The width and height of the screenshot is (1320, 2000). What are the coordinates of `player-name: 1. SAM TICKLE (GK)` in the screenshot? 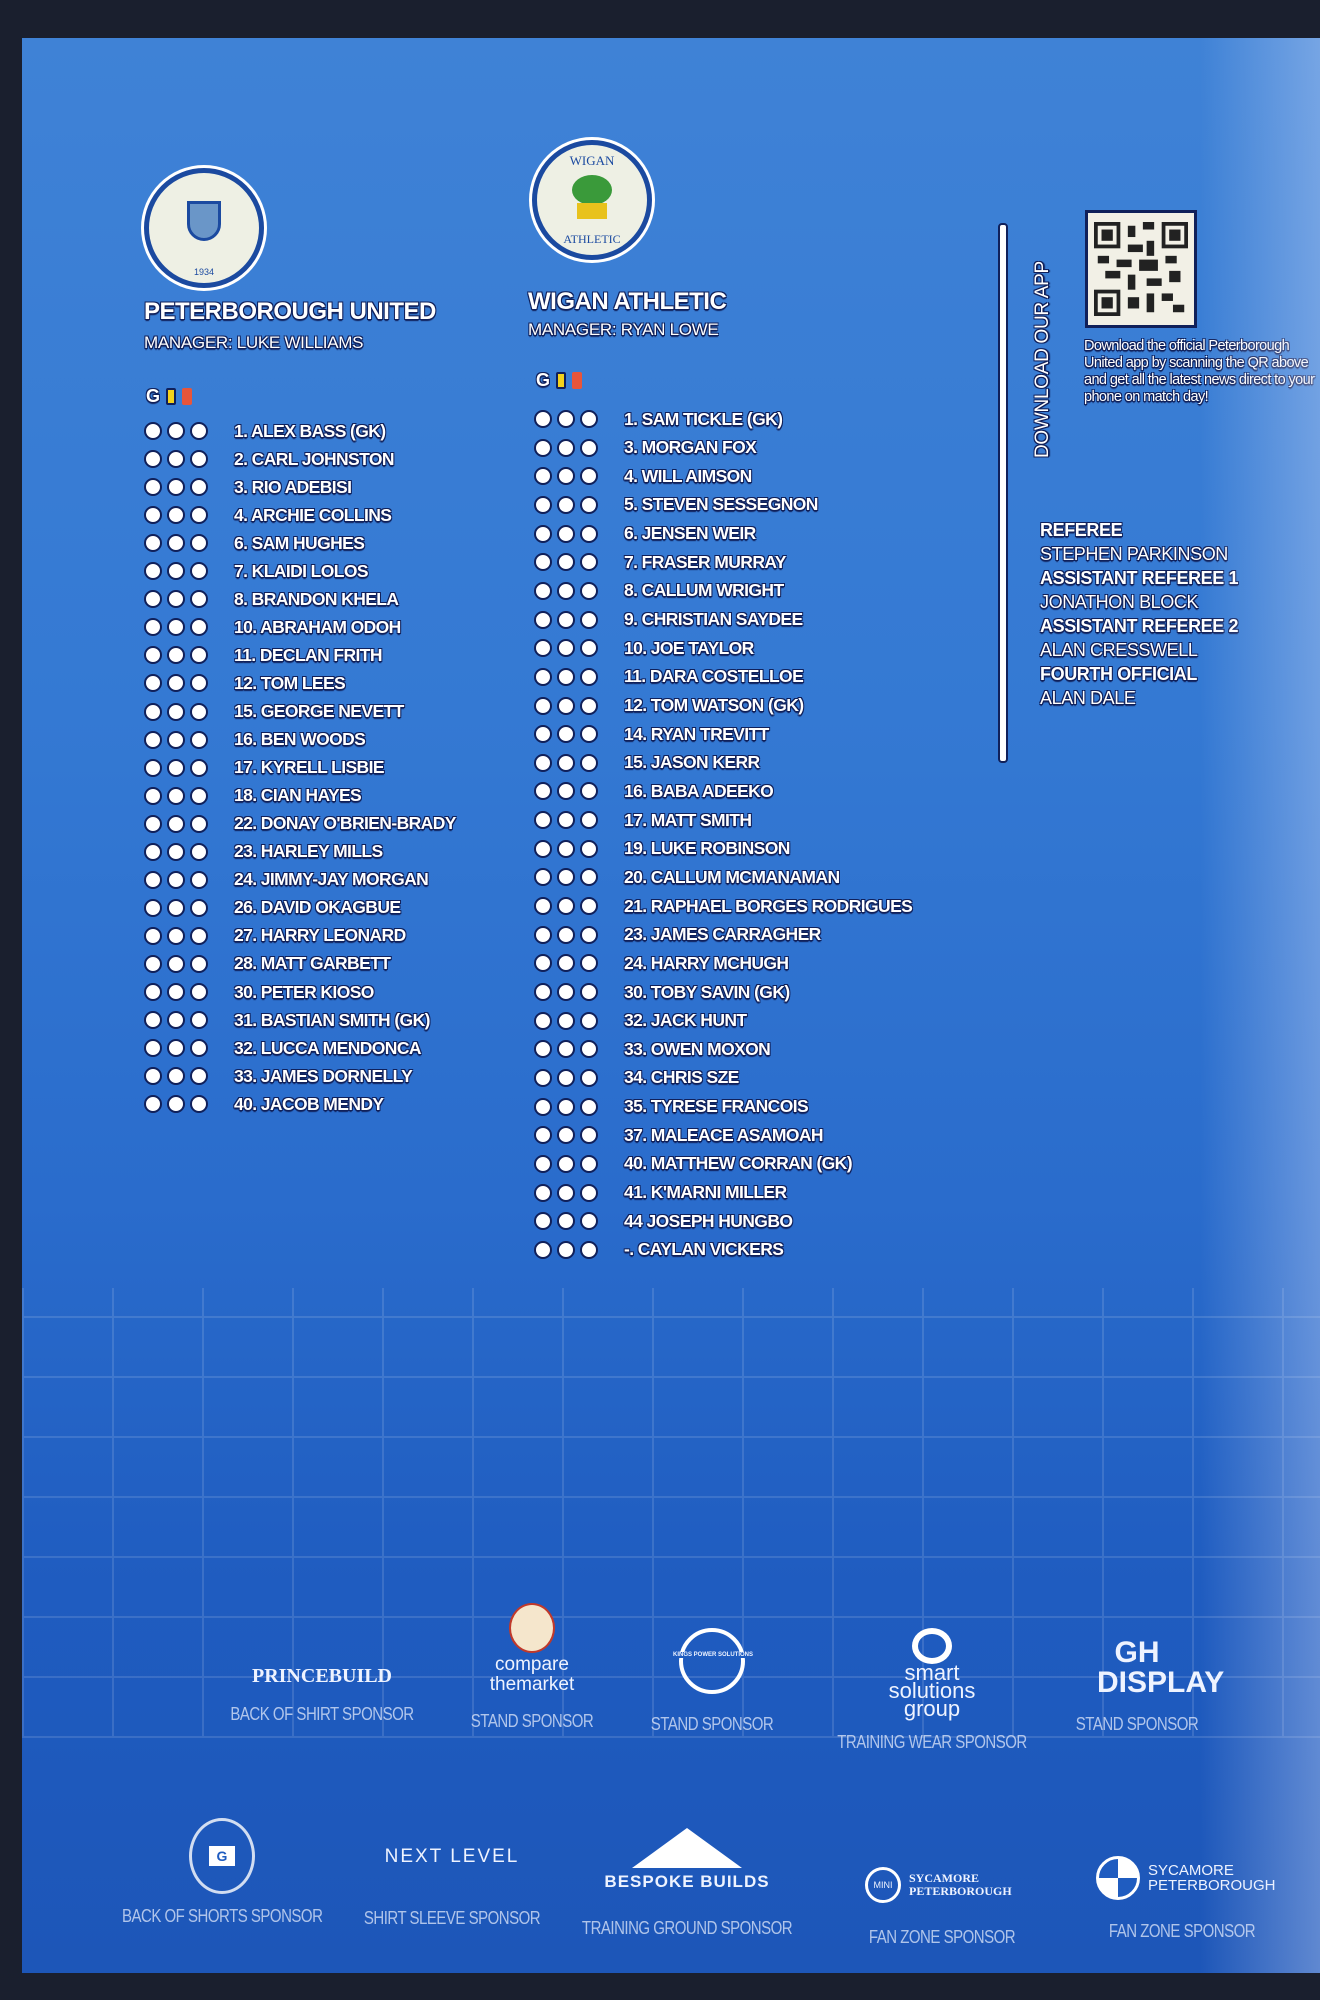 It's located at (703, 418).